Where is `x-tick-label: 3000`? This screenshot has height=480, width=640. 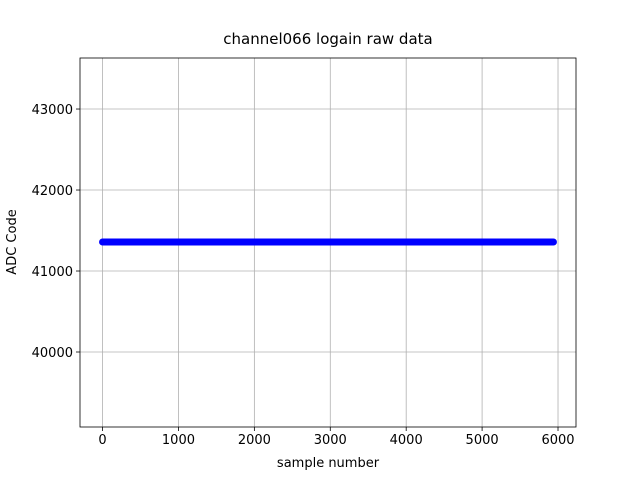
x-tick-label: 3000 is located at coordinates (330, 440).